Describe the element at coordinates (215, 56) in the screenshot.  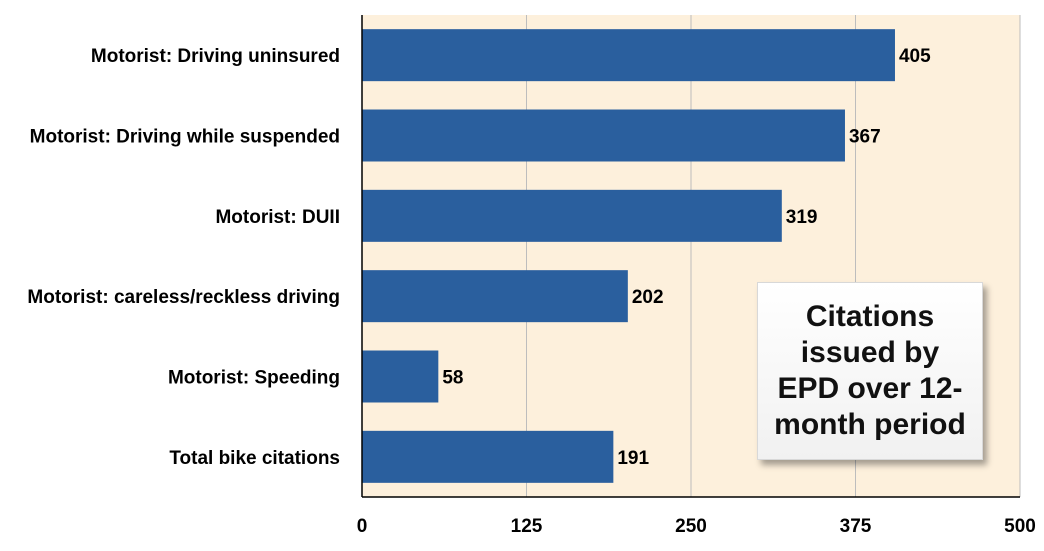
I see `category-label: Motorist: Driving uninsured` at that location.